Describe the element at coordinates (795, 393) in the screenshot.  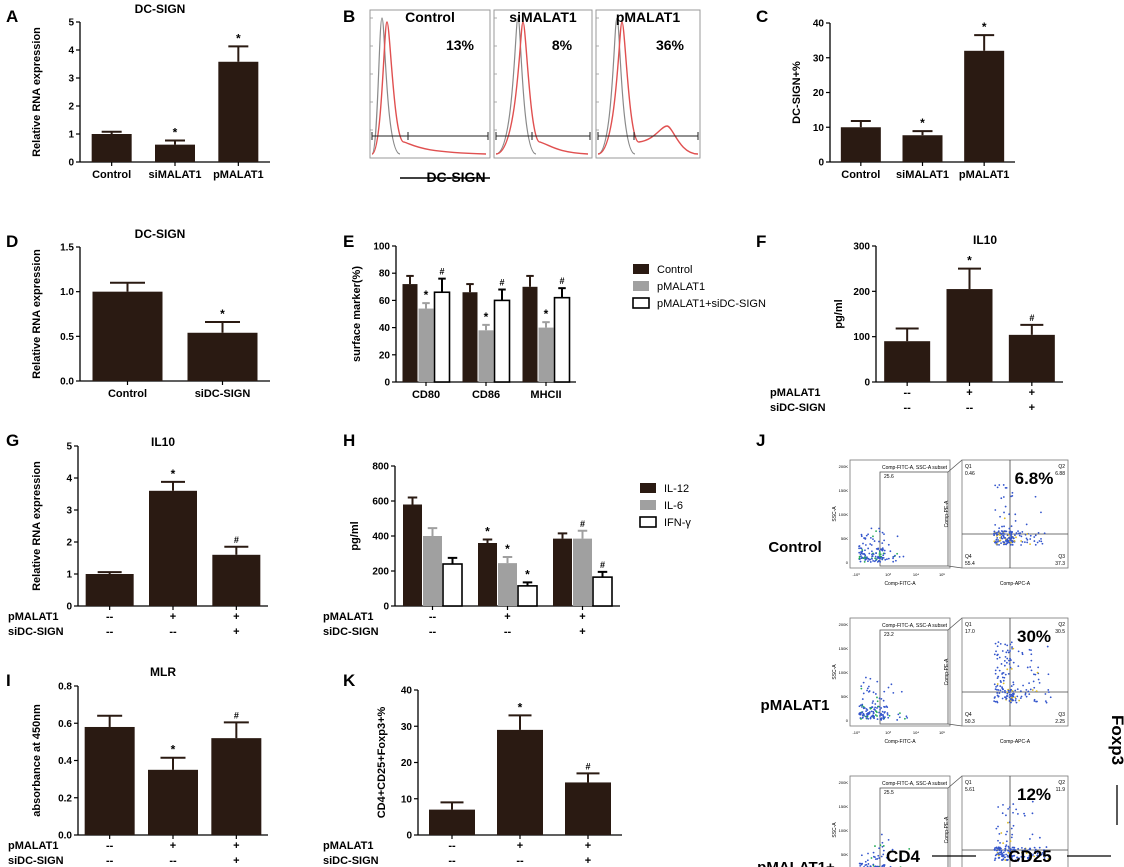
I see `condition-row-label-F: pMALAT1` at that location.